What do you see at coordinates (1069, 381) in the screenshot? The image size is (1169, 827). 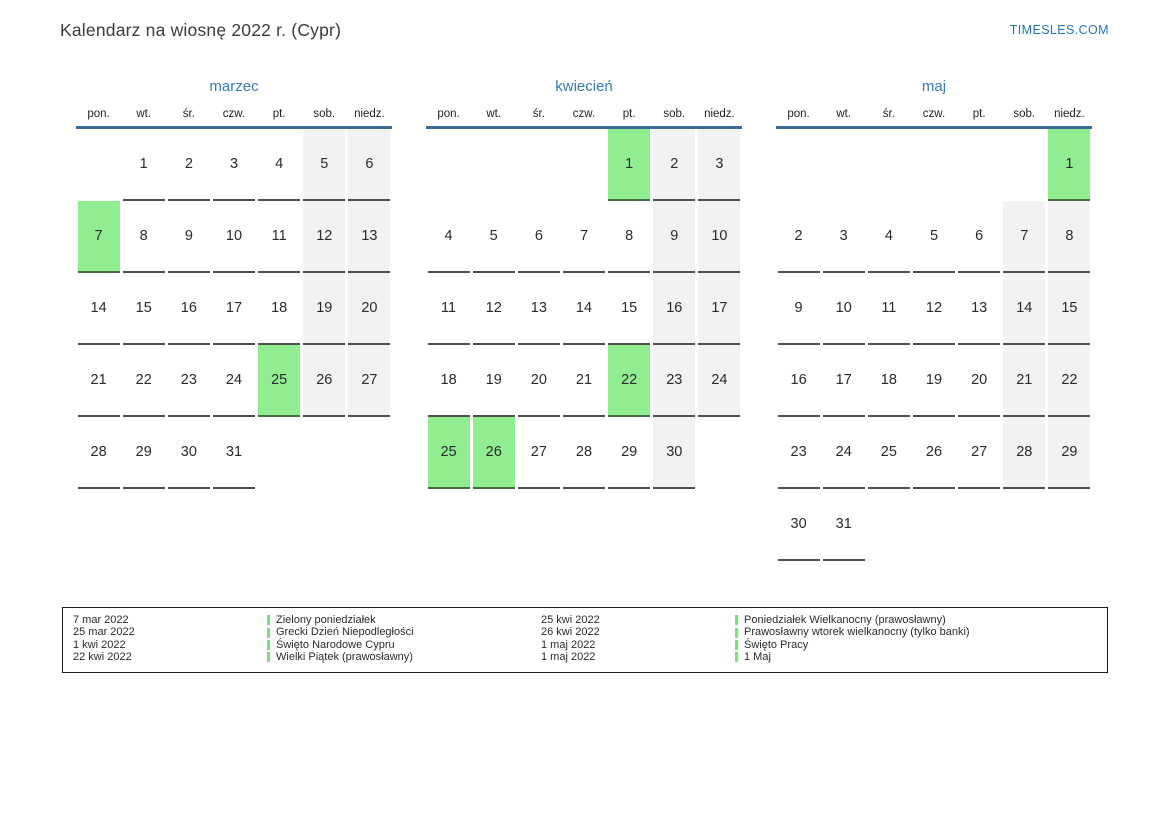 I see `day-number: 22` at bounding box center [1069, 381].